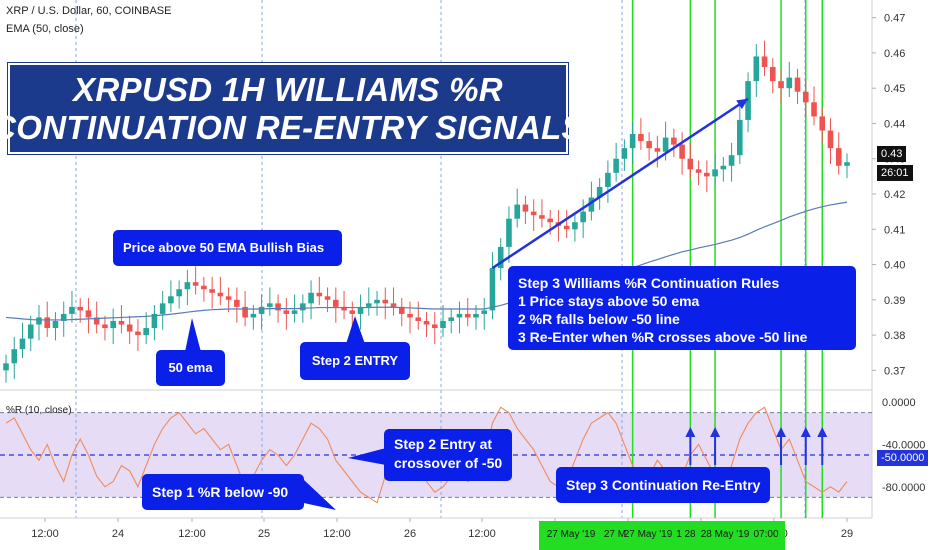 The width and height of the screenshot is (932, 550). What do you see at coordinates (620, 183) in the screenshot?
I see `trend-arrow-shaft` at bounding box center [620, 183].